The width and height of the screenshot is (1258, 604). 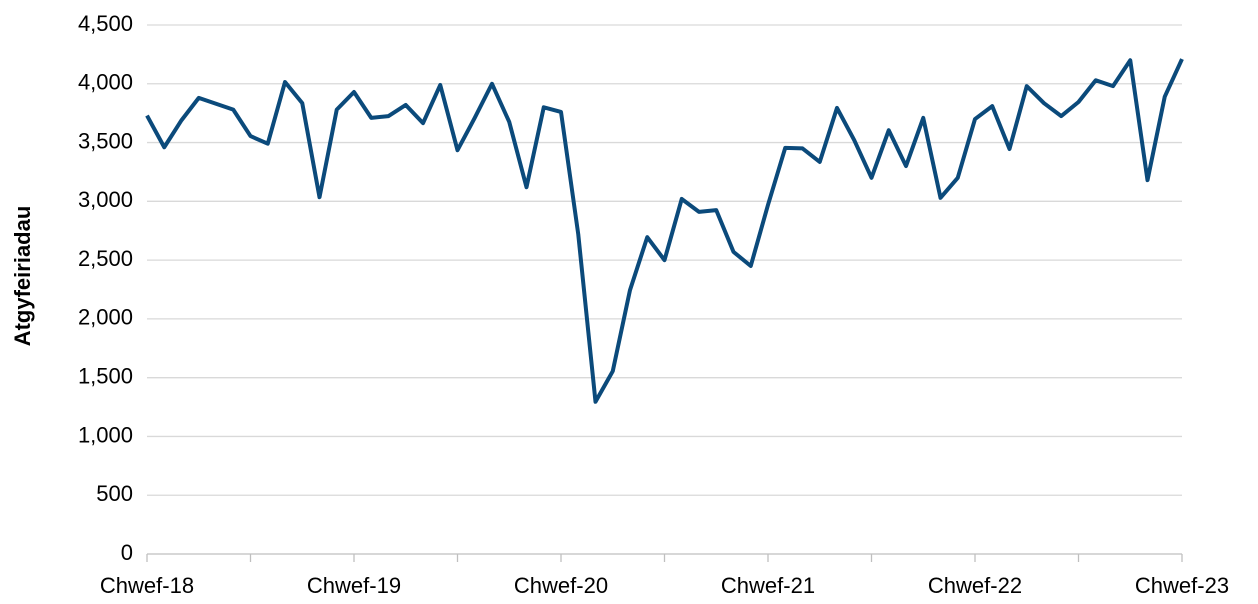 What do you see at coordinates (105, 199) in the screenshot?
I see `y-tick-label: 3,000` at bounding box center [105, 199].